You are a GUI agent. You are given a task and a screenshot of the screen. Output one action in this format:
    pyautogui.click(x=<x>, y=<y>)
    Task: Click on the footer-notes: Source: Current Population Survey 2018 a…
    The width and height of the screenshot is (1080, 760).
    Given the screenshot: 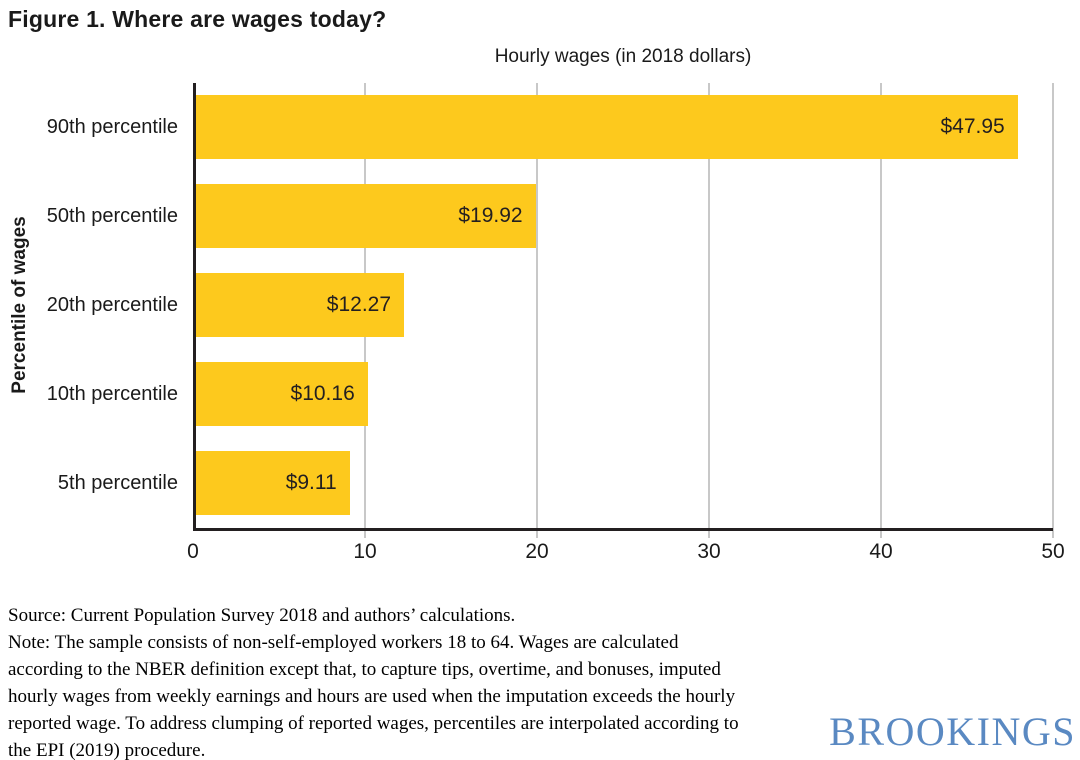 What is the action you would take?
    pyautogui.click(x=378, y=681)
    